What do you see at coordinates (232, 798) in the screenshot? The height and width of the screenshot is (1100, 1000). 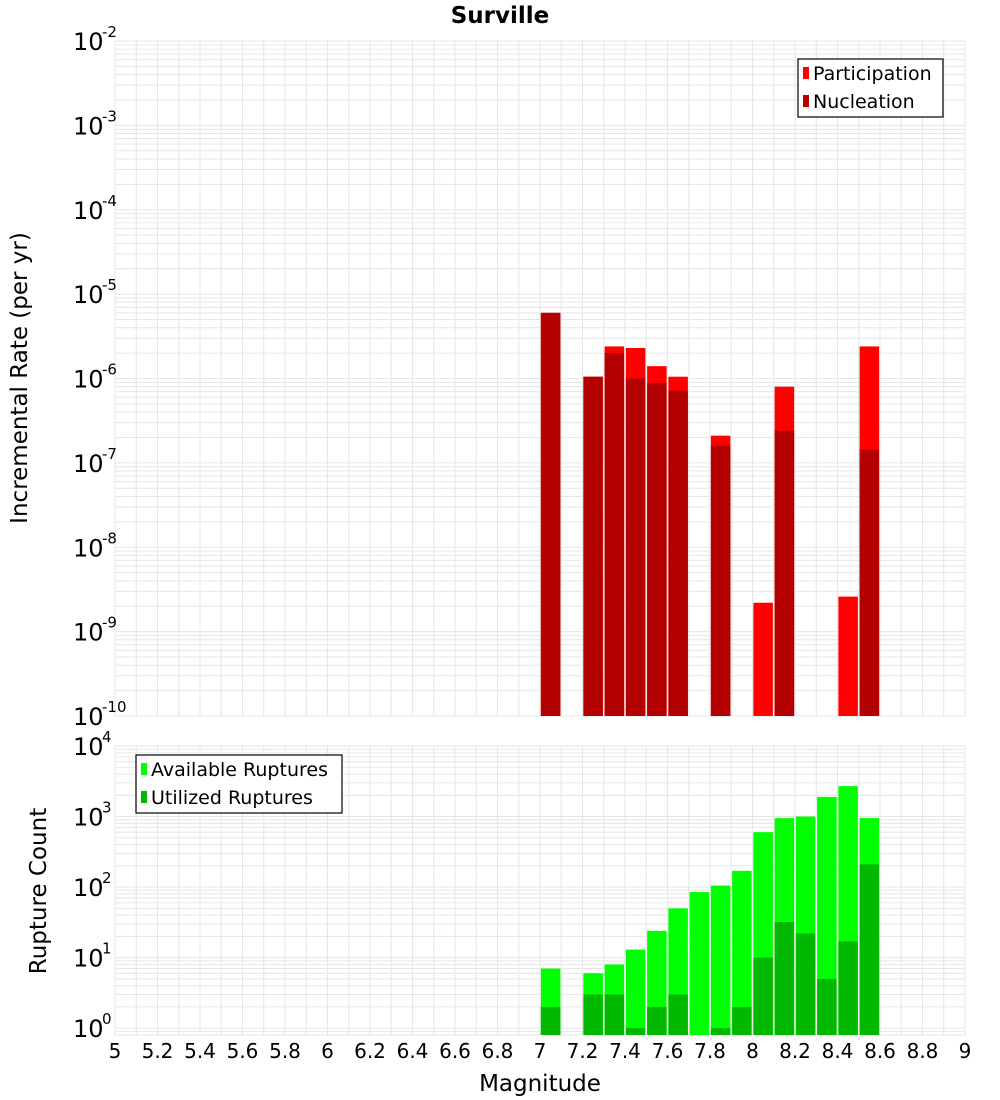 I see `legend-label: Utilized Ruptures` at bounding box center [232, 798].